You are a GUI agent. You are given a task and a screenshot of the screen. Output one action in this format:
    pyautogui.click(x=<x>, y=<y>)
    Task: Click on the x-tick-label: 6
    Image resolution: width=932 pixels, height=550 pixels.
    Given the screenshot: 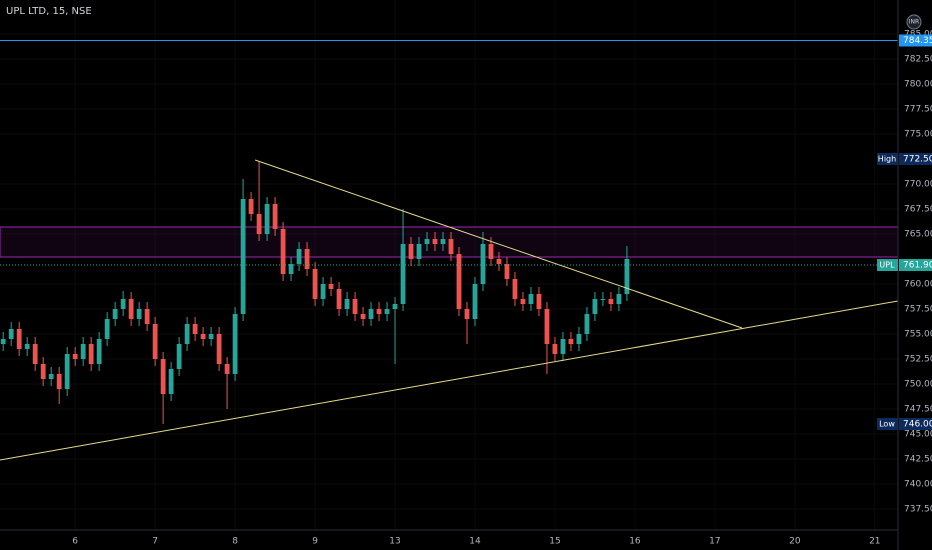 What is the action you would take?
    pyautogui.click(x=75, y=542)
    